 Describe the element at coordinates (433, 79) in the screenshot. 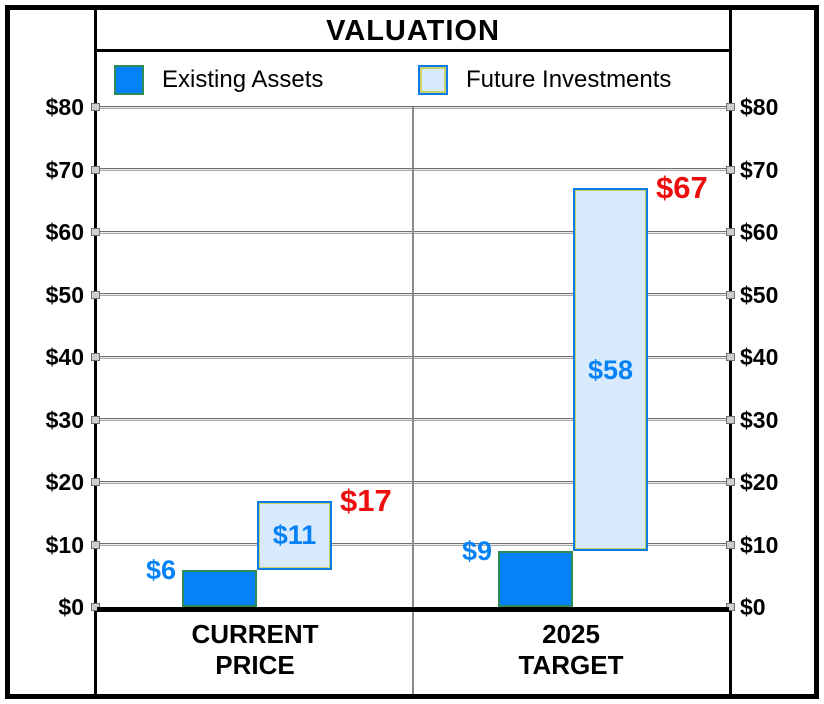

I see `legend-swatch-future-icon` at that location.